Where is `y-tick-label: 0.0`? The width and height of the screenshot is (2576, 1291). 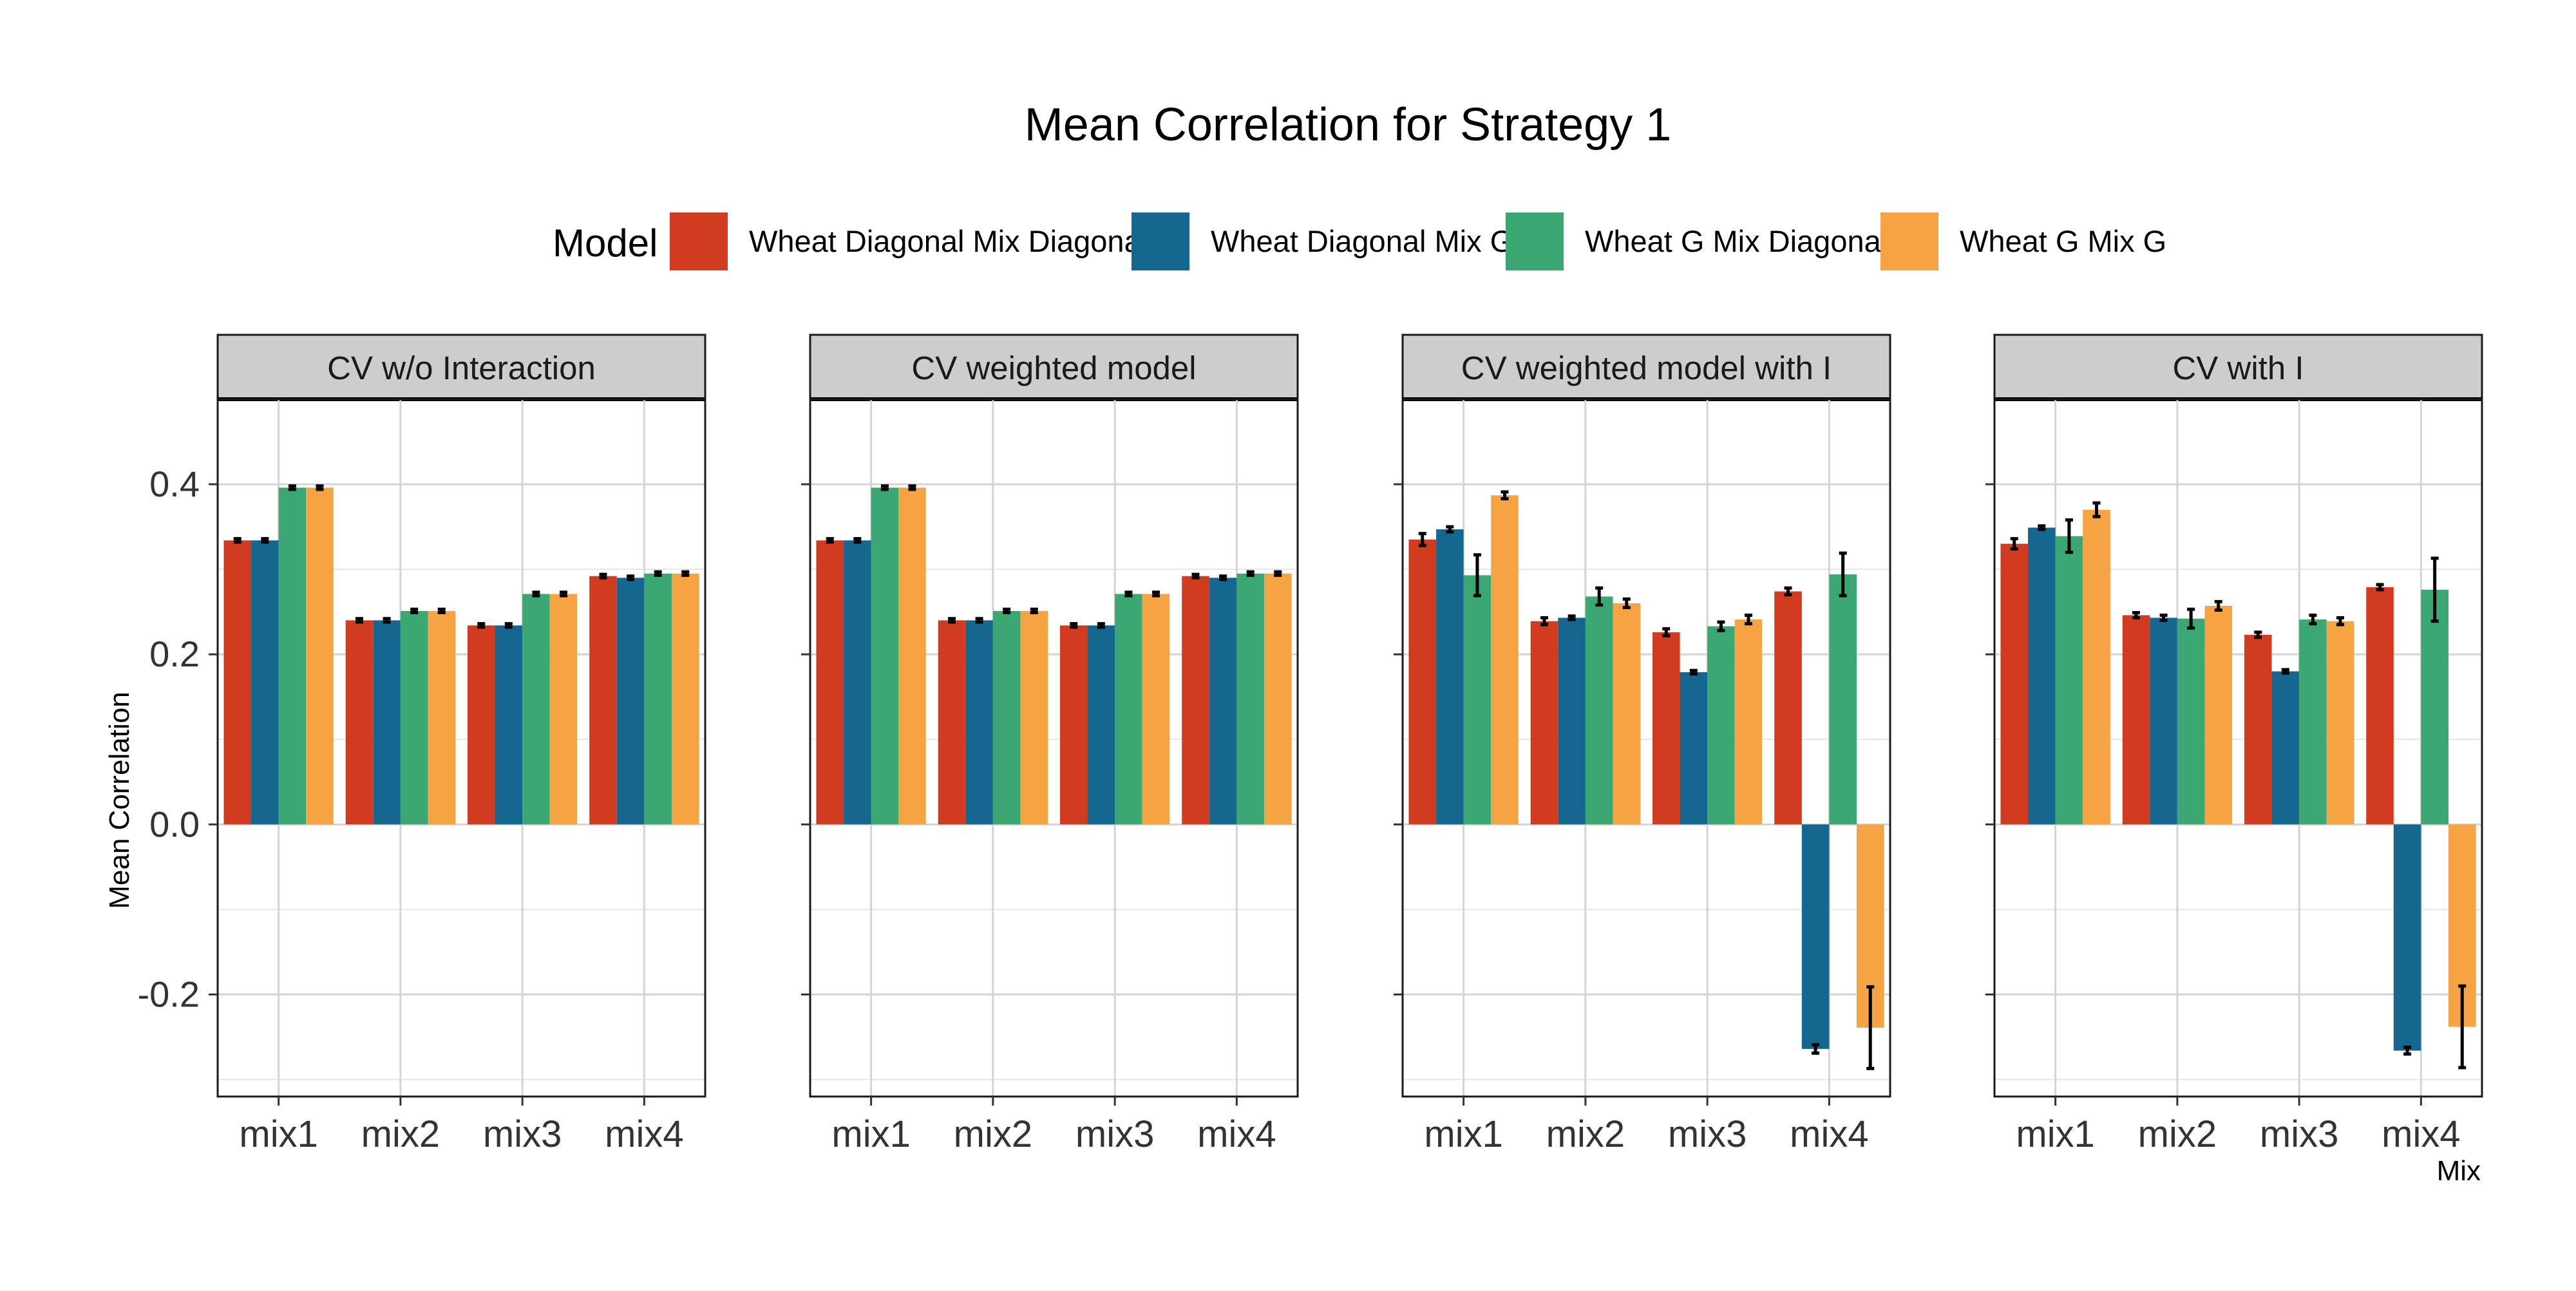
y-tick-label: 0.0 is located at coordinates (175, 824).